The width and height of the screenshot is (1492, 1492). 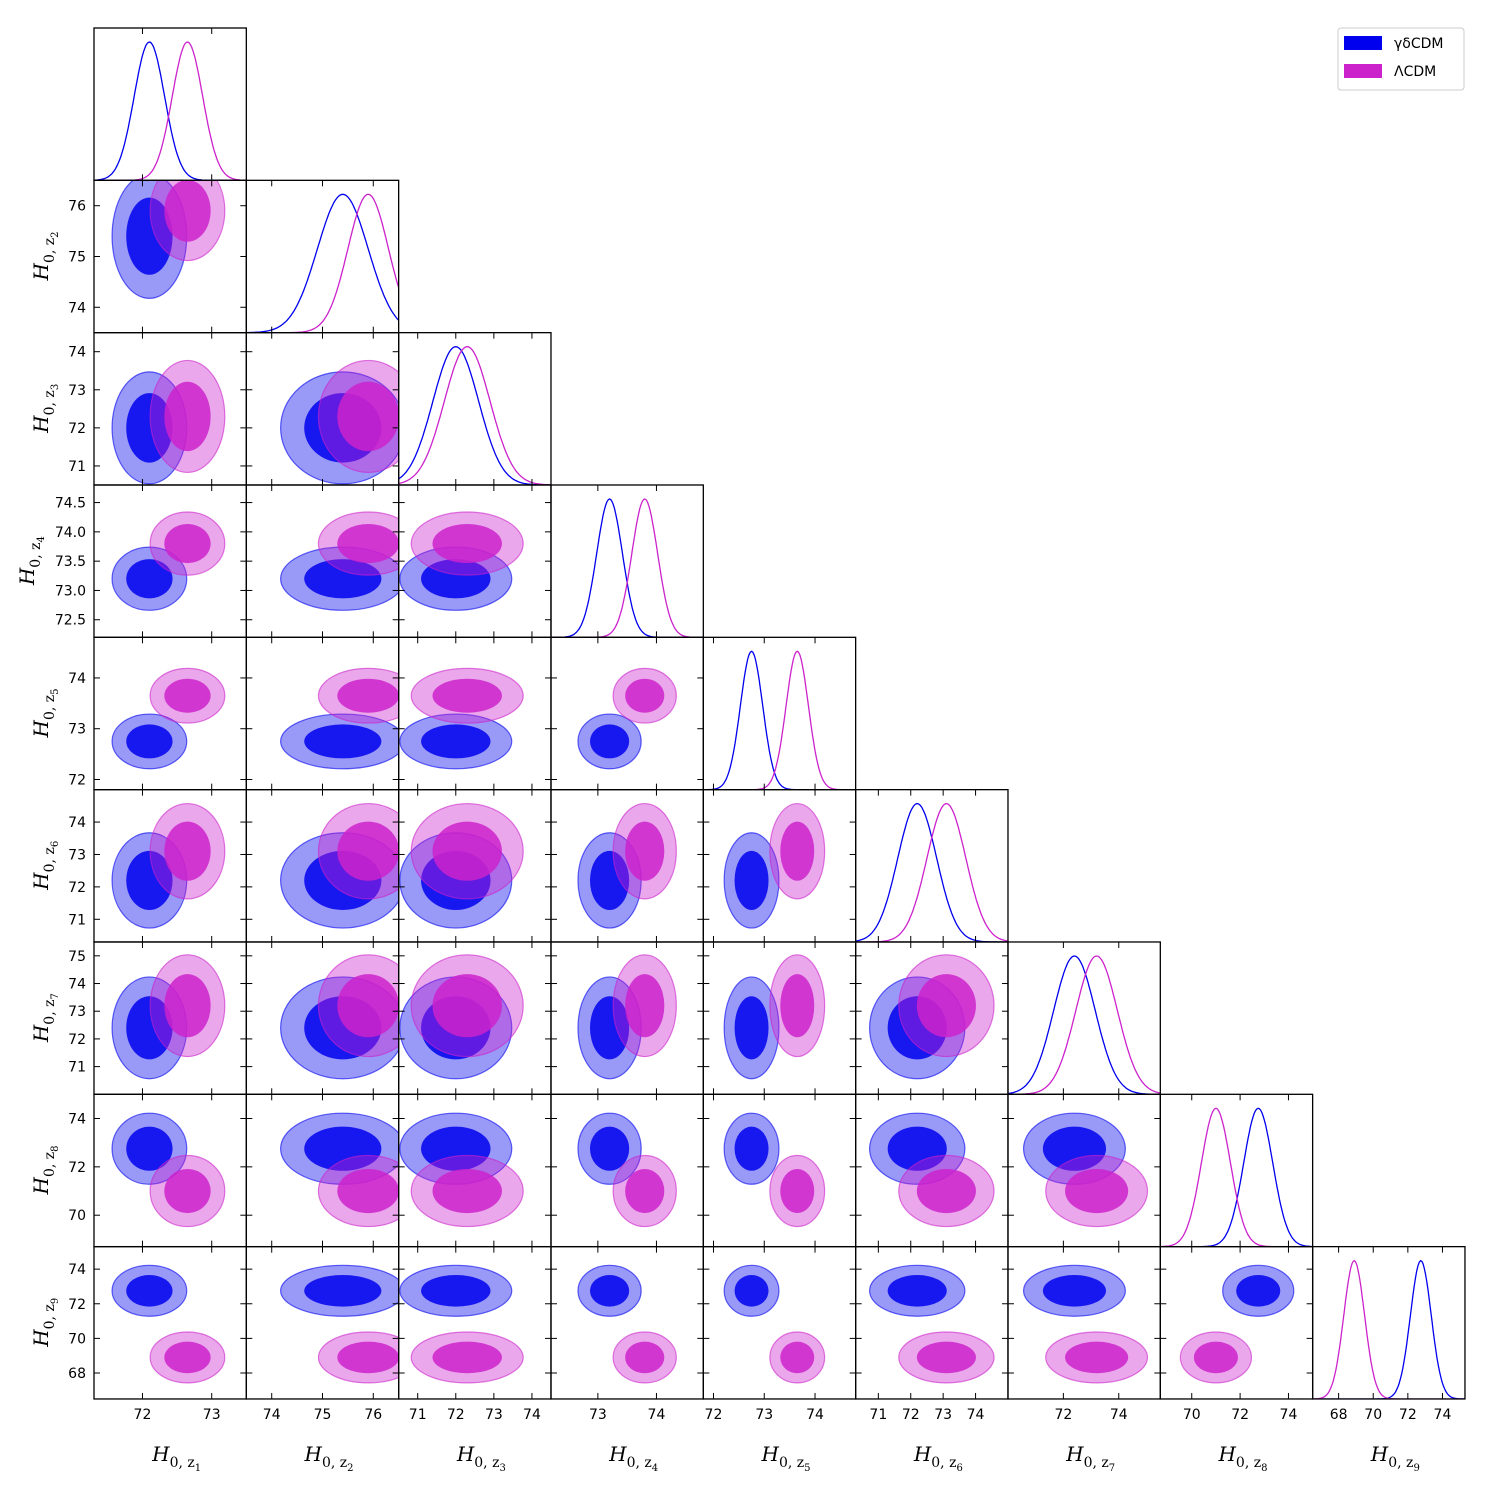 I want to click on panel-z5-z4, so click(x=627, y=713).